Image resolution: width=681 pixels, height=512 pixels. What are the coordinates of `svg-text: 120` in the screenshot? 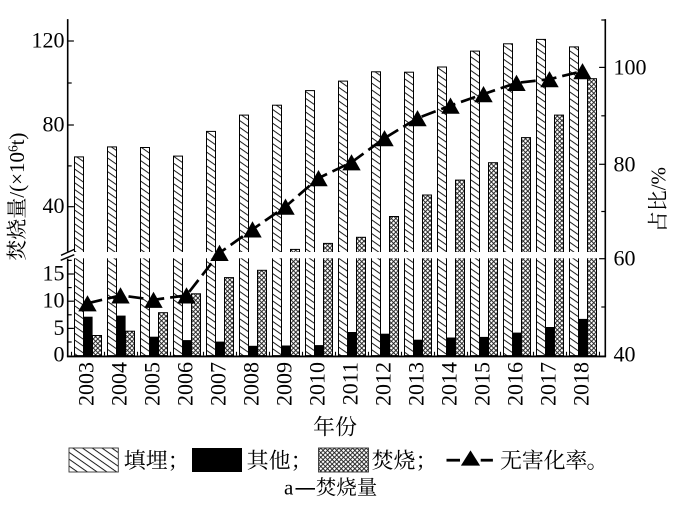 It's located at (48, 40).